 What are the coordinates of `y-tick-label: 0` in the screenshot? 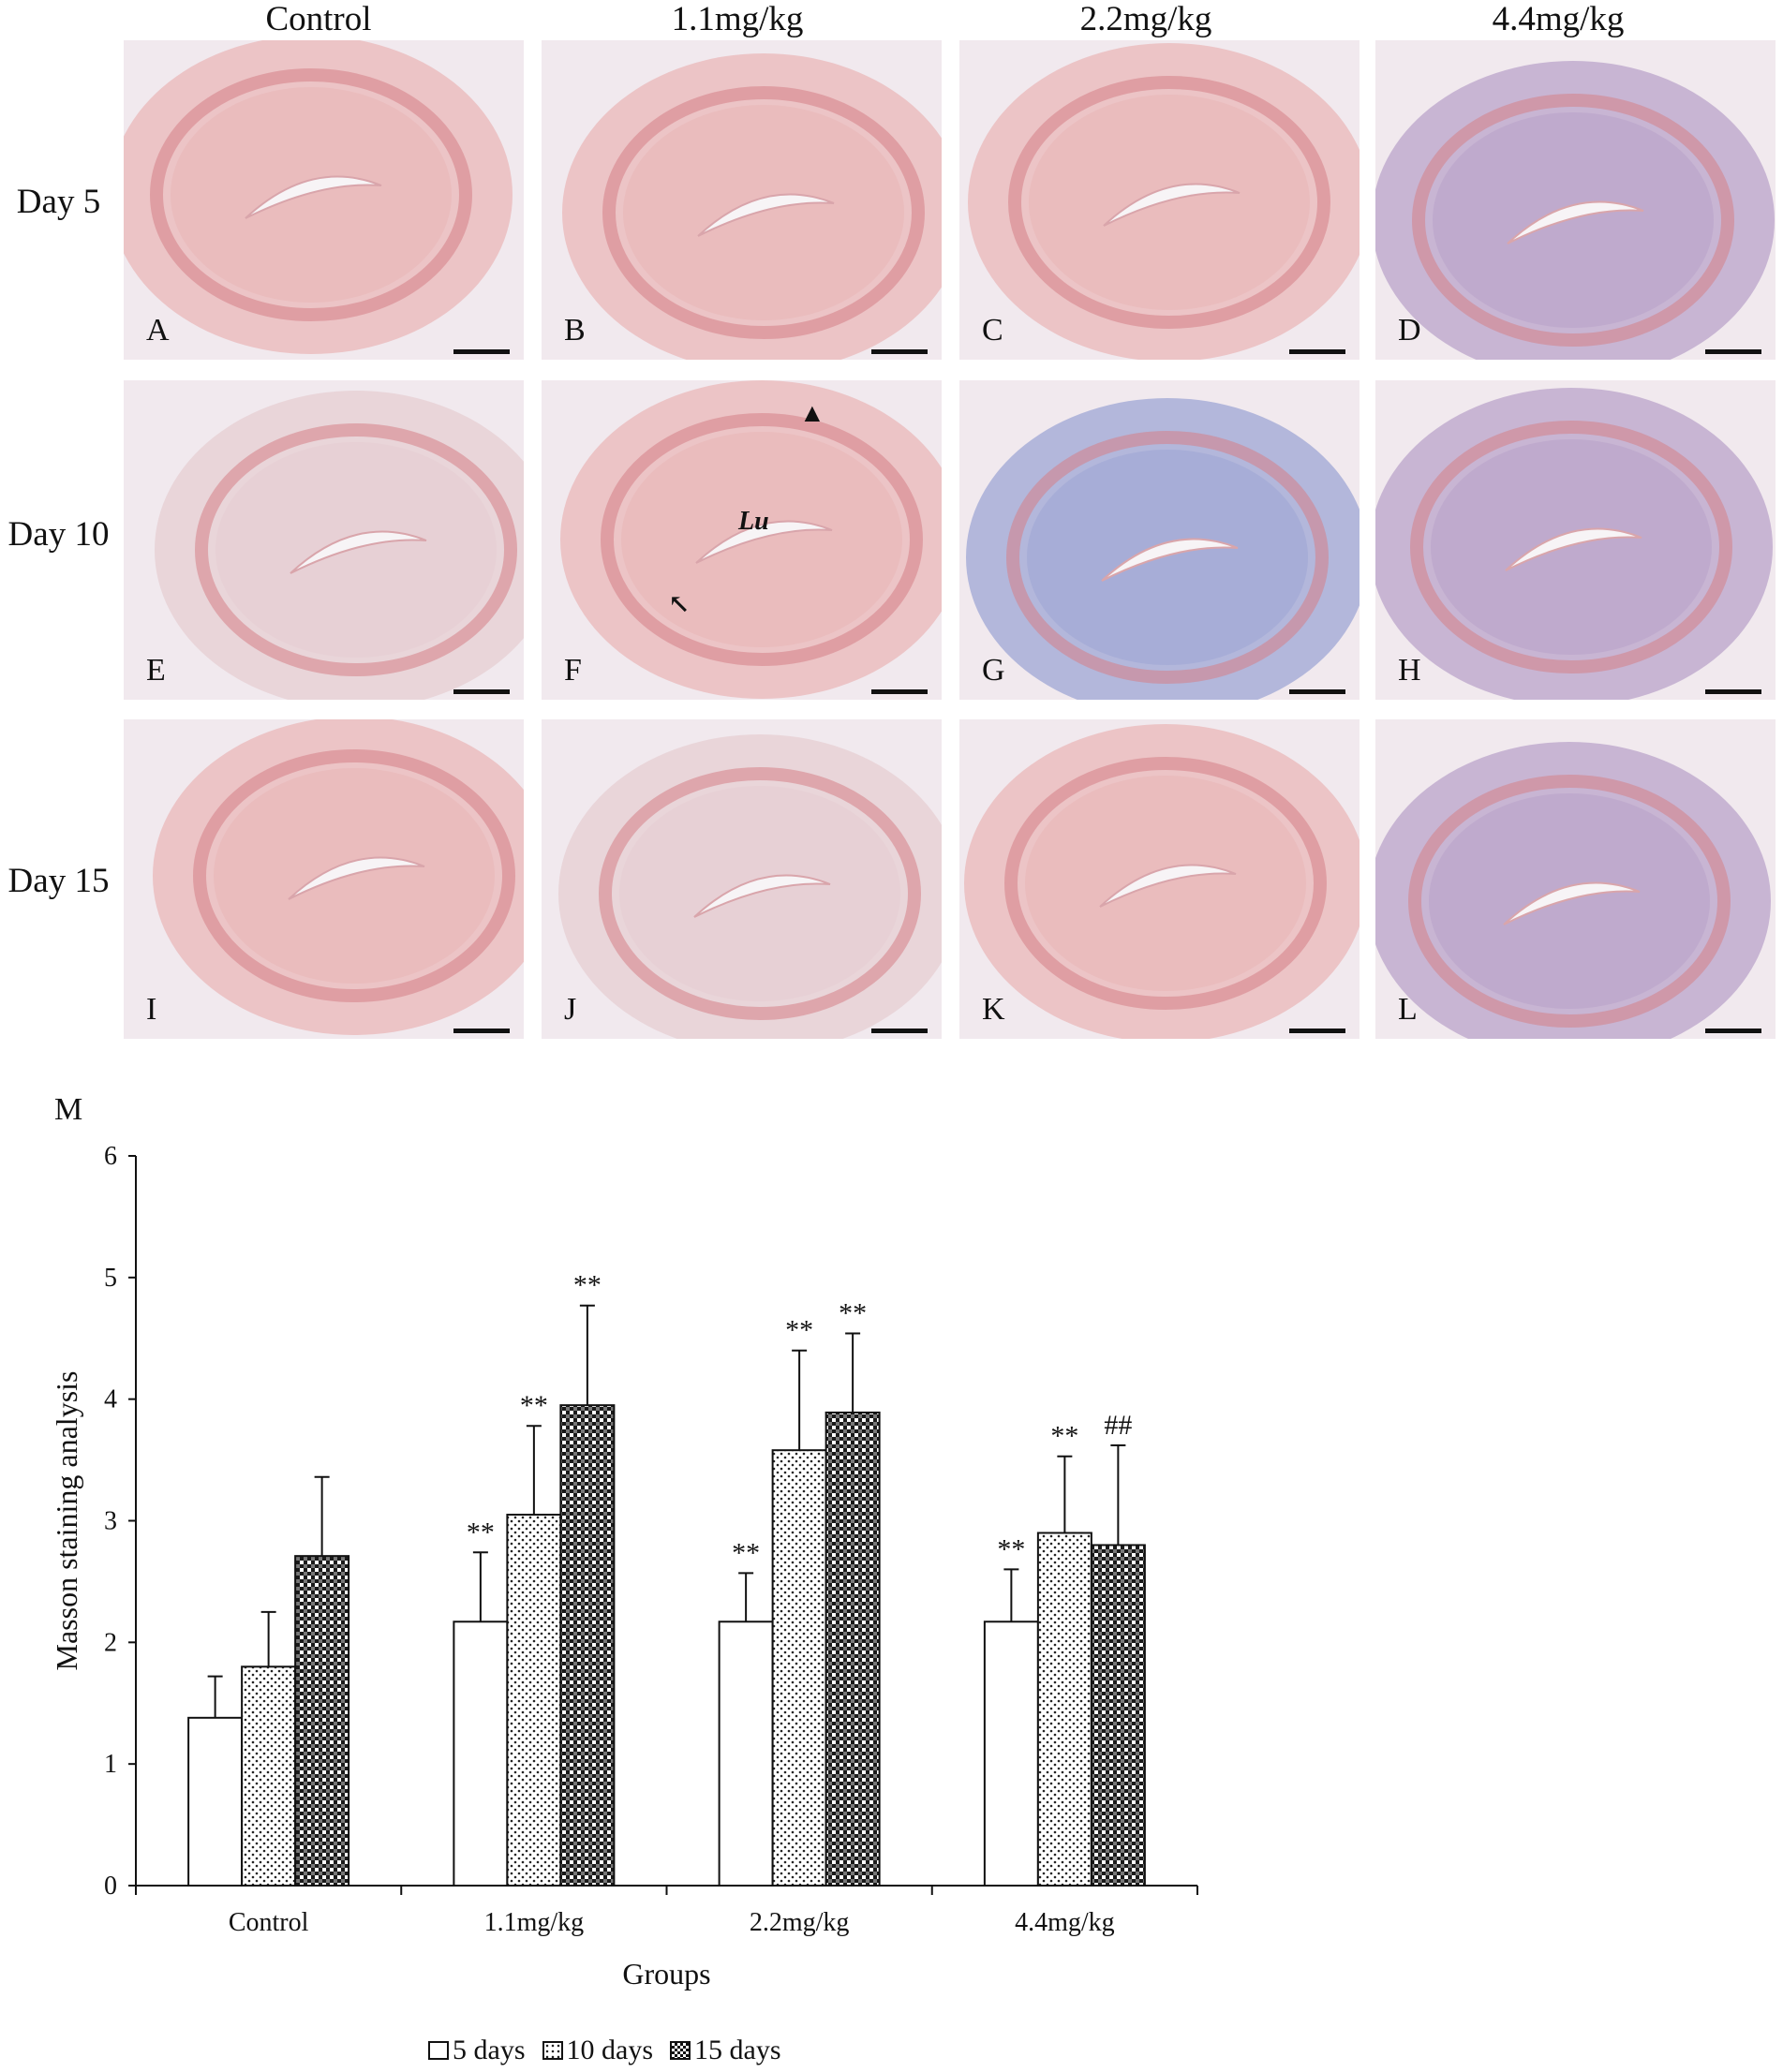 It's located at (110, 1886).